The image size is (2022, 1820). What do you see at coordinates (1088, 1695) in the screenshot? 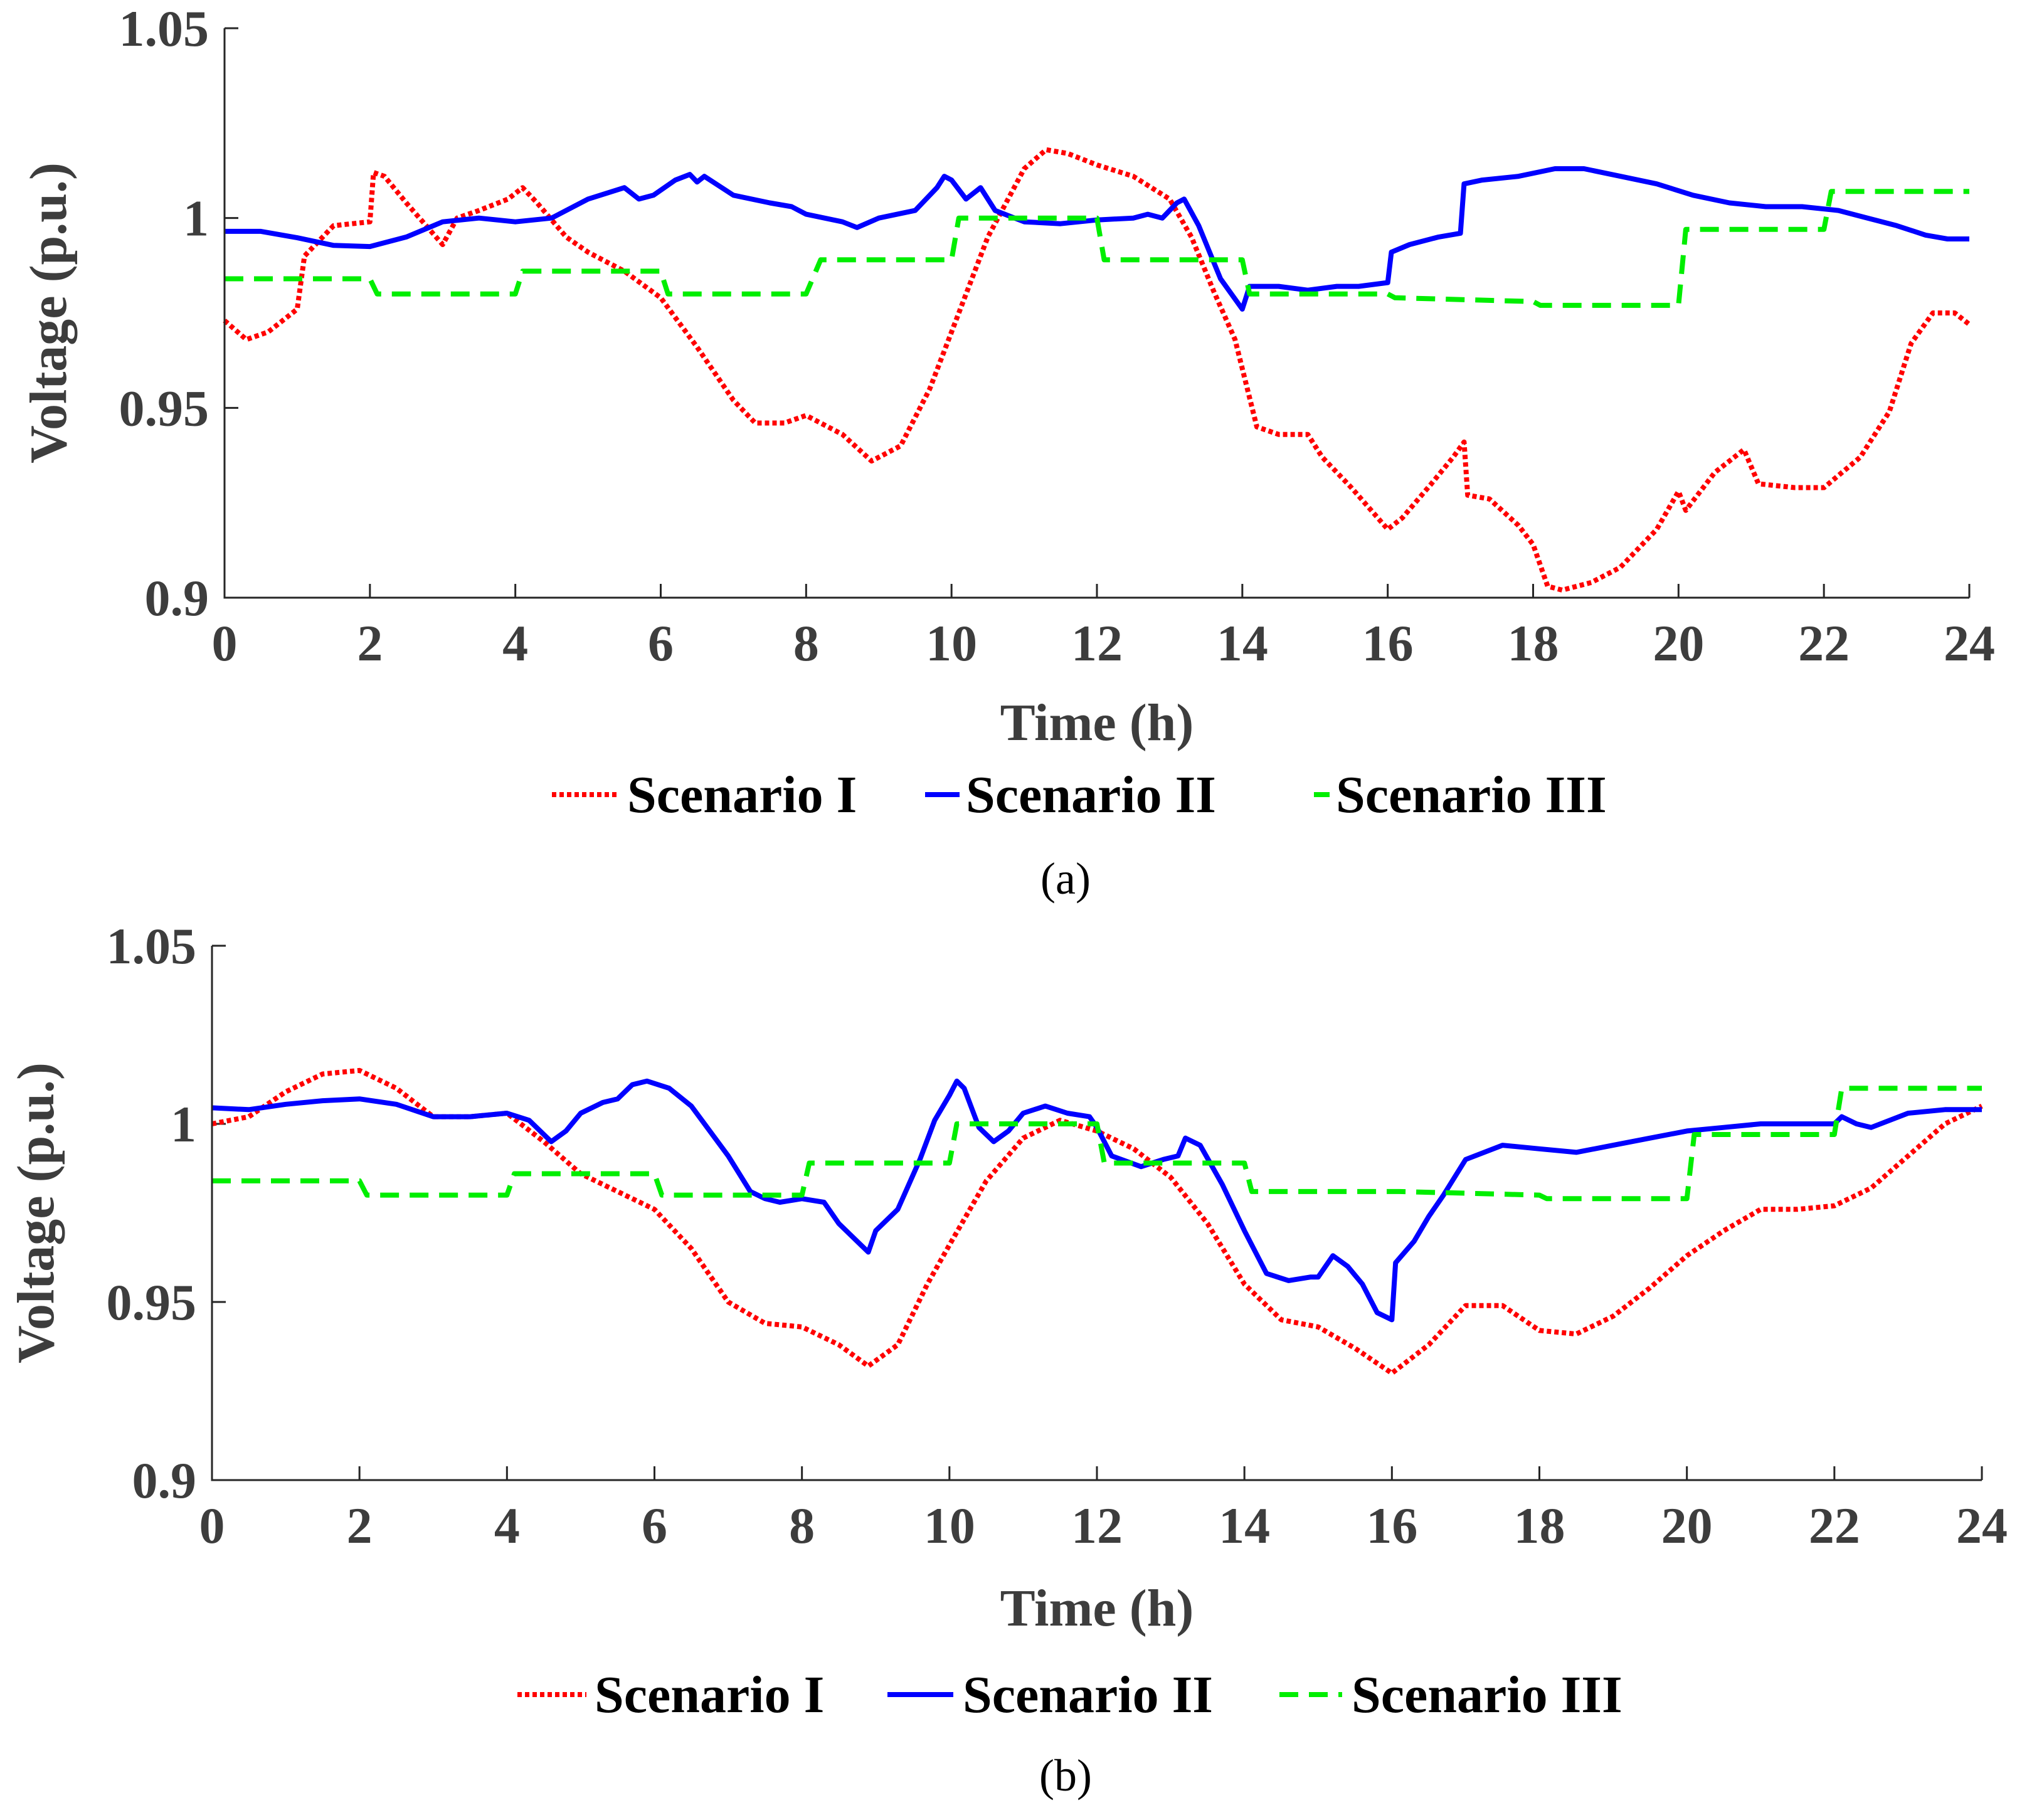
I see `legend-label-scenario-ii-b: Scenario II` at bounding box center [1088, 1695].